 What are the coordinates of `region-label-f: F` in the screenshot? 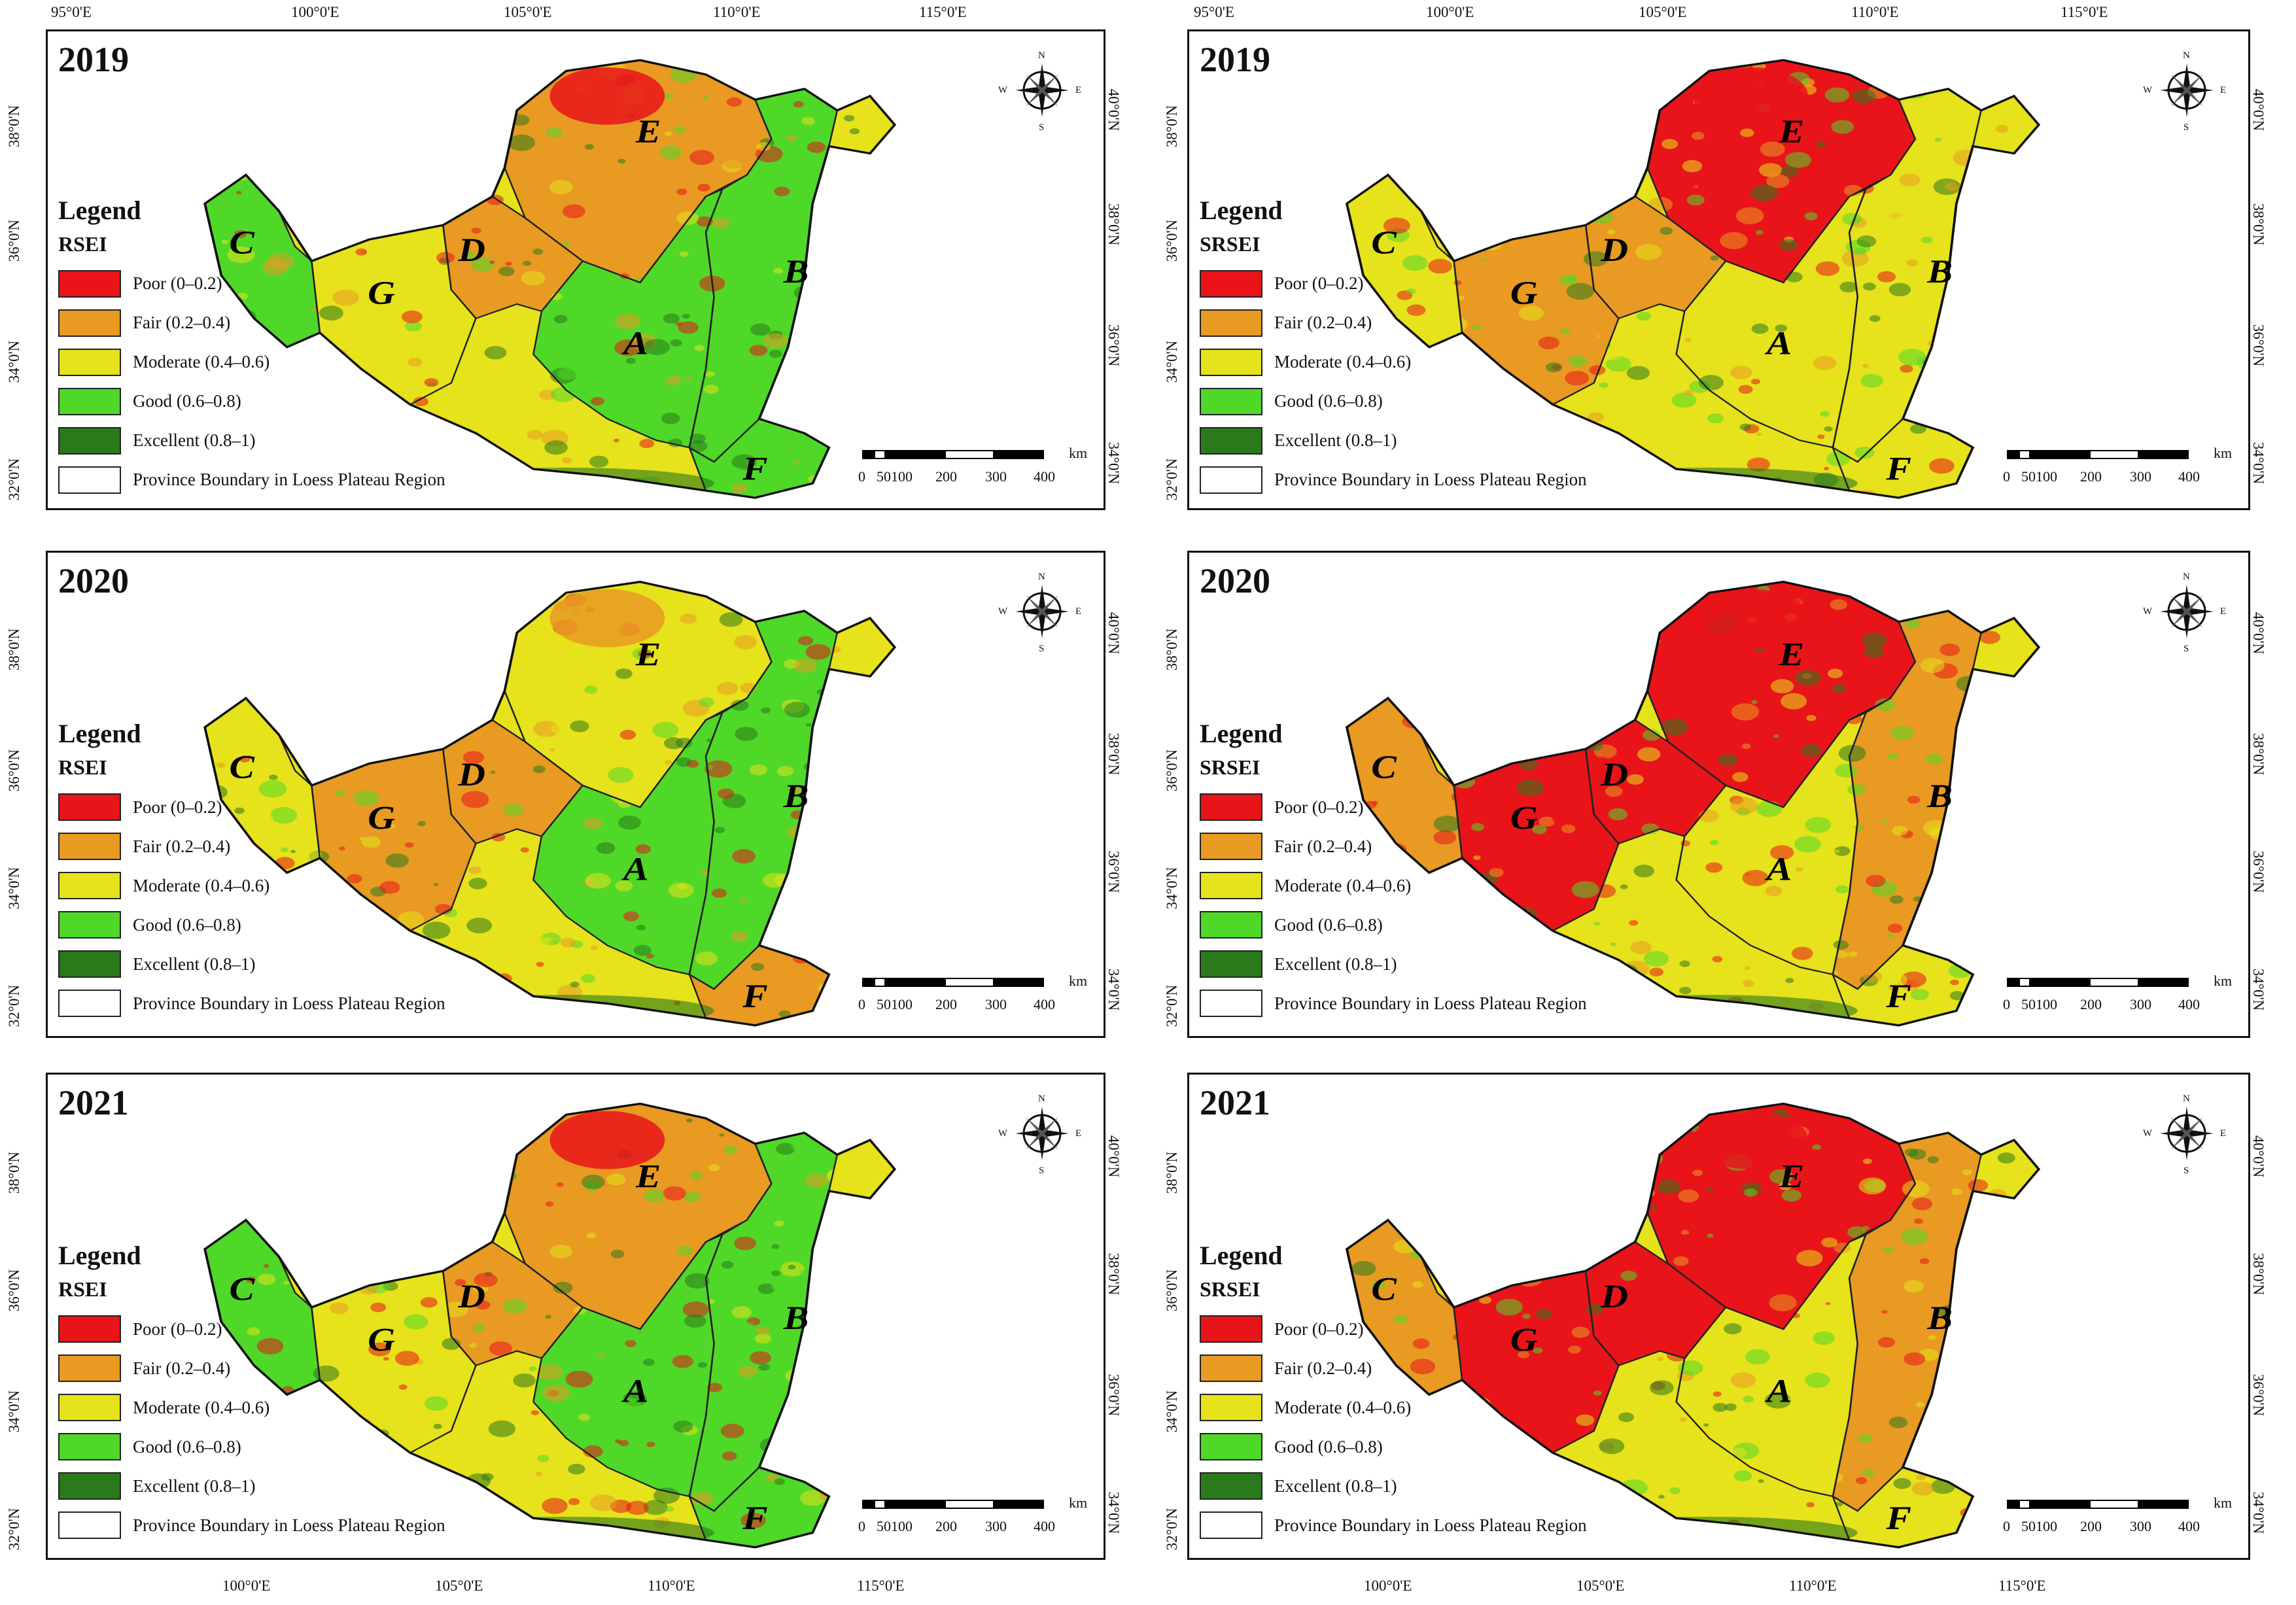 It's located at (755, 995).